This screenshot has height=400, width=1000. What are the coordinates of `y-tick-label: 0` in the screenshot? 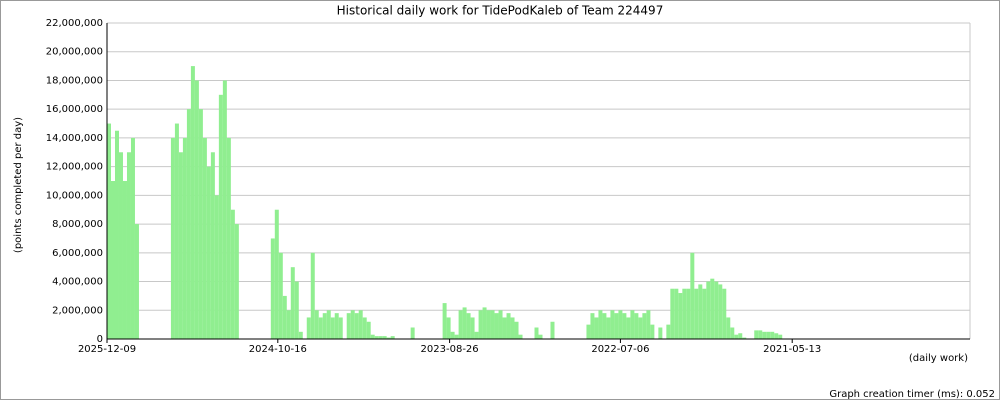 It's located at (100, 339).